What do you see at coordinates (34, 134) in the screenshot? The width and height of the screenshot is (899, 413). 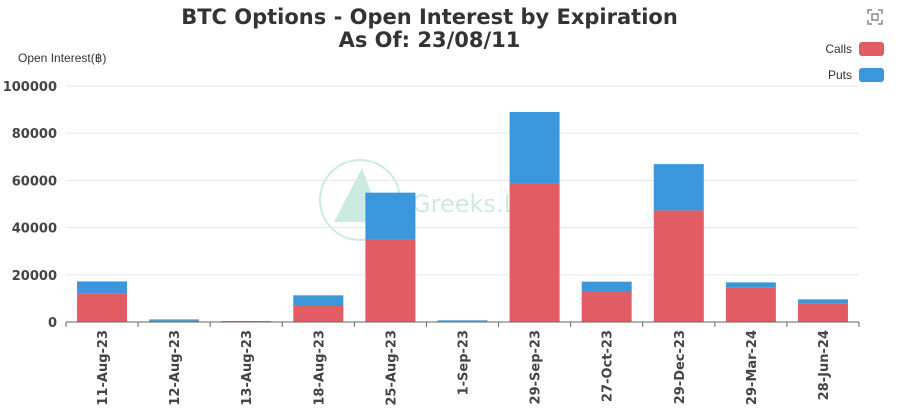 I see `y-tick-label: 80000` at bounding box center [34, 134].